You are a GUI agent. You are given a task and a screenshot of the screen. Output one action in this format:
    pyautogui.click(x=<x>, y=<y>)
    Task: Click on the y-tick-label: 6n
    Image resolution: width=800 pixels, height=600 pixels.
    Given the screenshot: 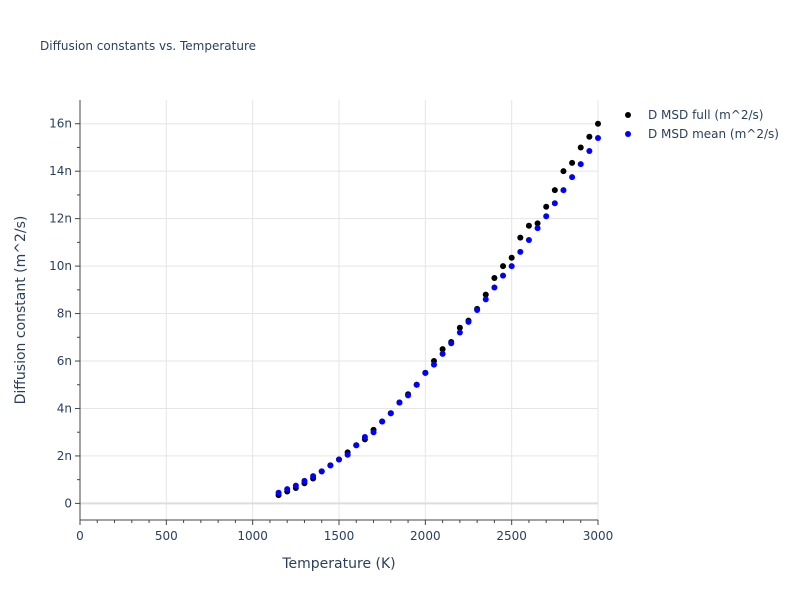 What is the action you would take?
    pyautogui.click(x=64, y=361)
    